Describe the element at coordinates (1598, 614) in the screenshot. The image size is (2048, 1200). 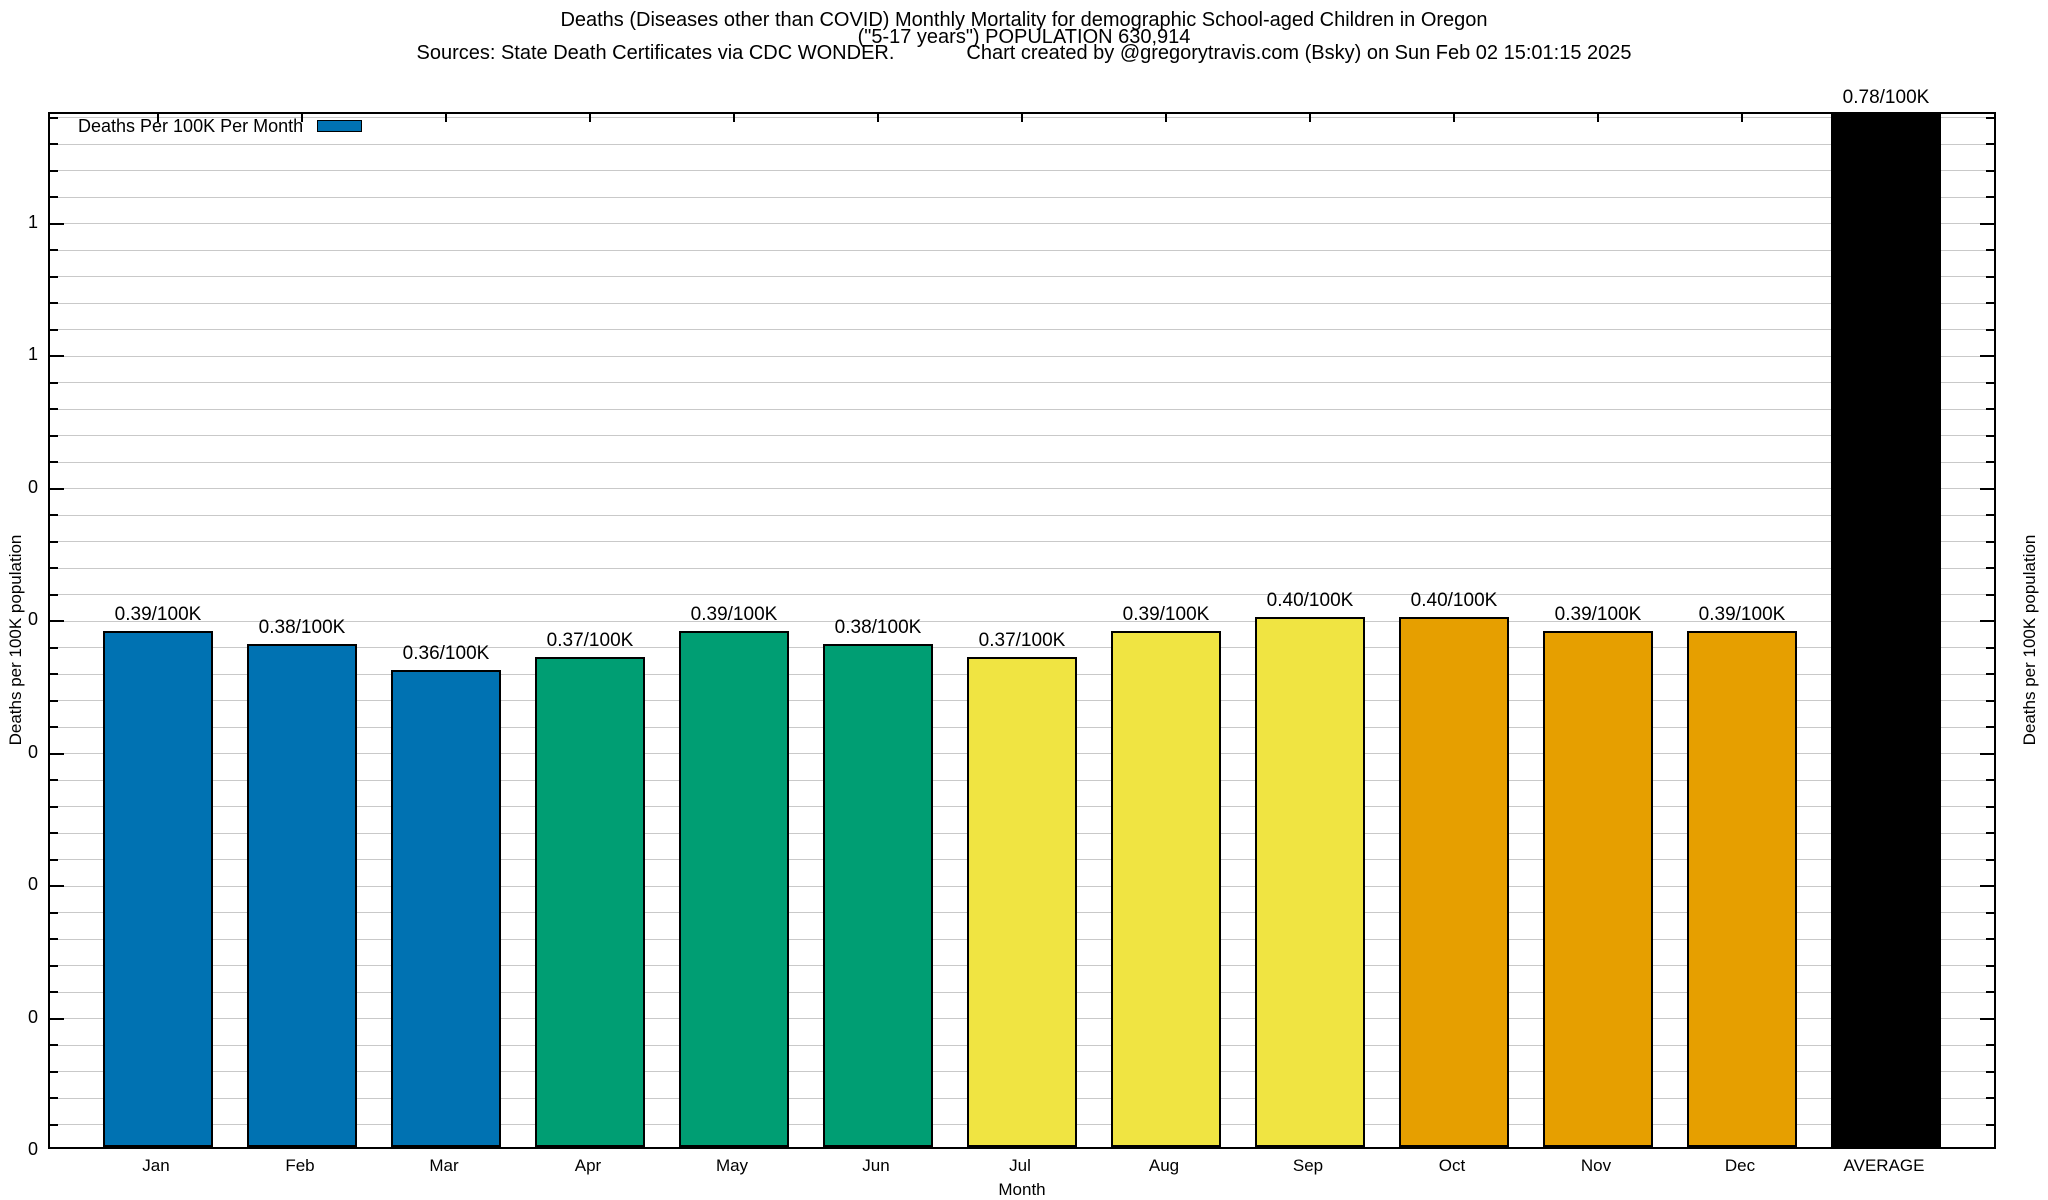
I see `bar-value-label-nov: 0.39/100K` at that location.